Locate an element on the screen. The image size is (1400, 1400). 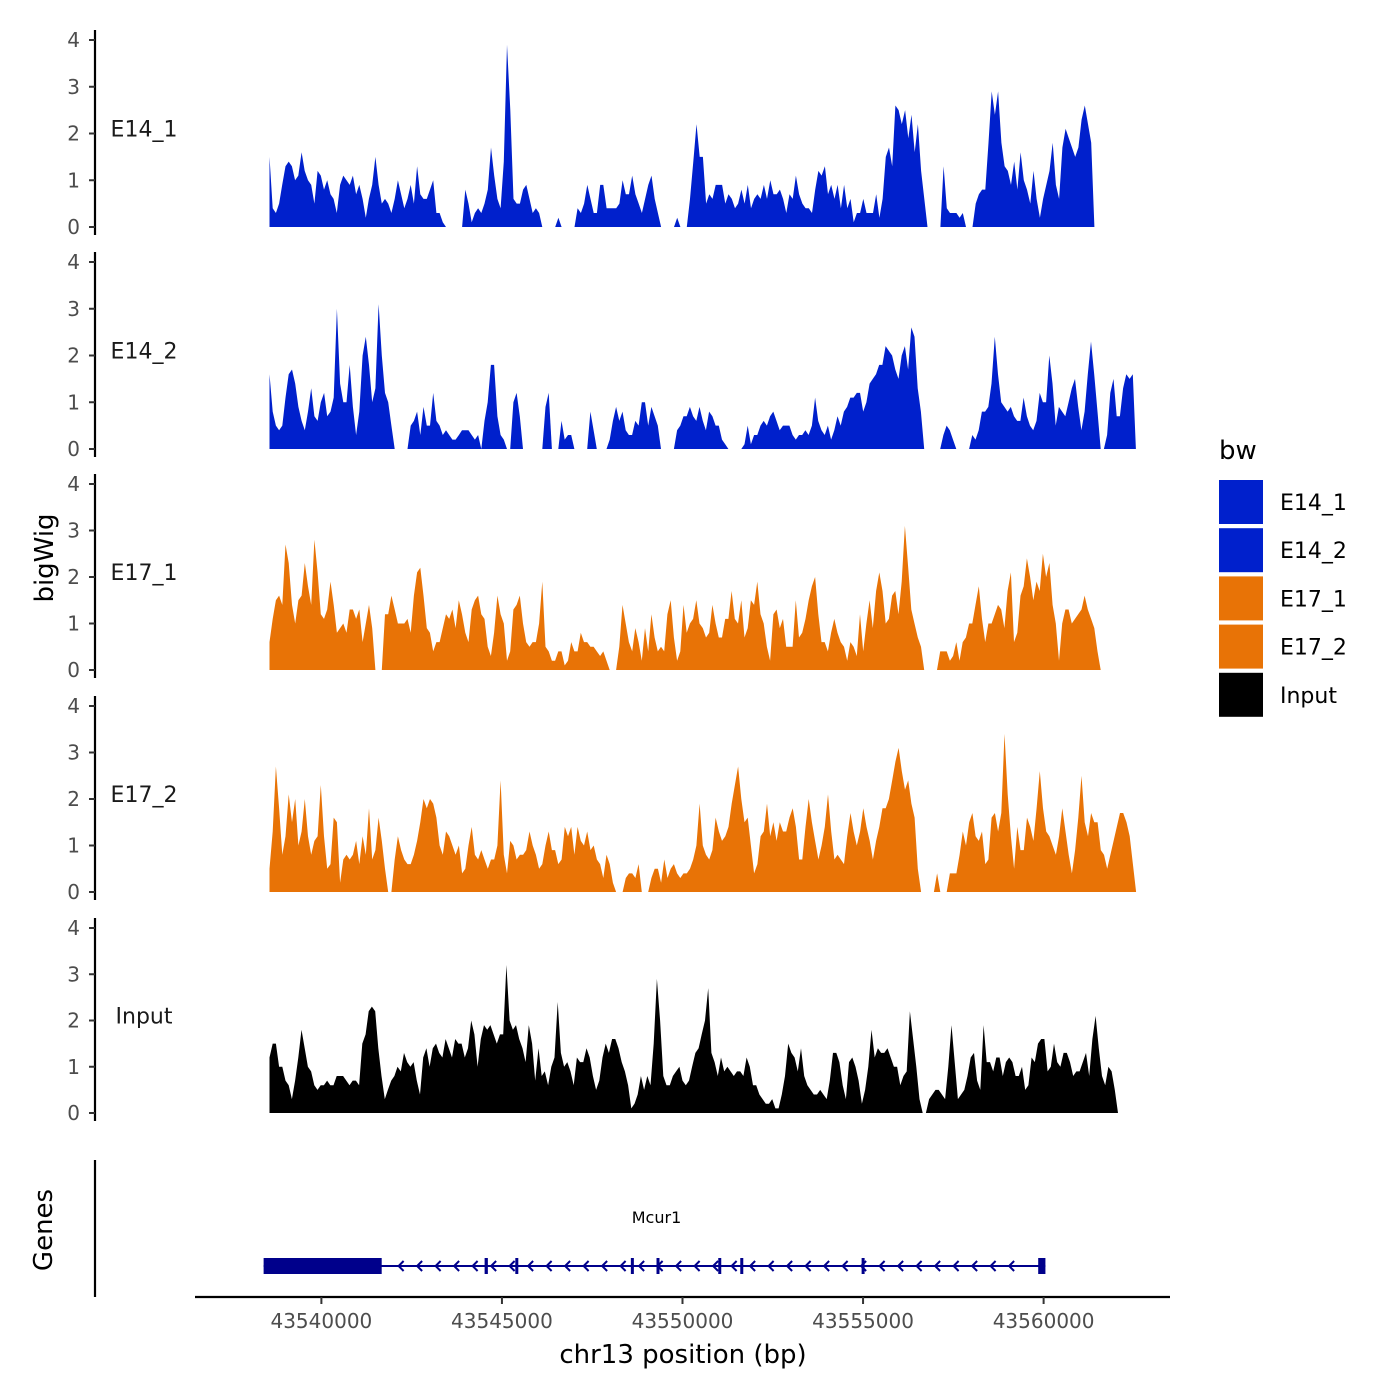
x-axis-title: chr13 position (bp) is located at coordinates (682, 1355).